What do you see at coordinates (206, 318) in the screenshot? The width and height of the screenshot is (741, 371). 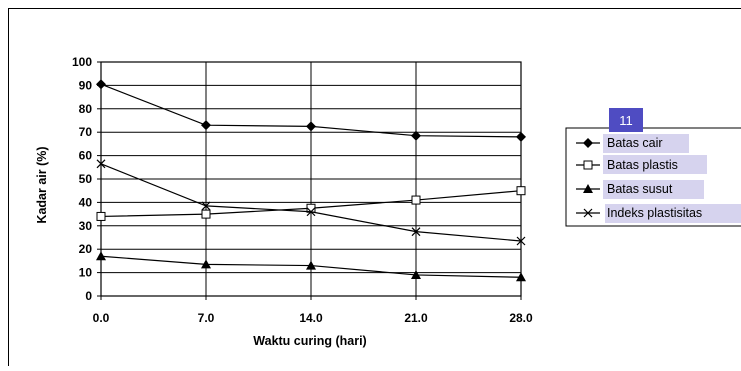 I see `x-tick-label: 7.0` at bounding box center [206, 318].